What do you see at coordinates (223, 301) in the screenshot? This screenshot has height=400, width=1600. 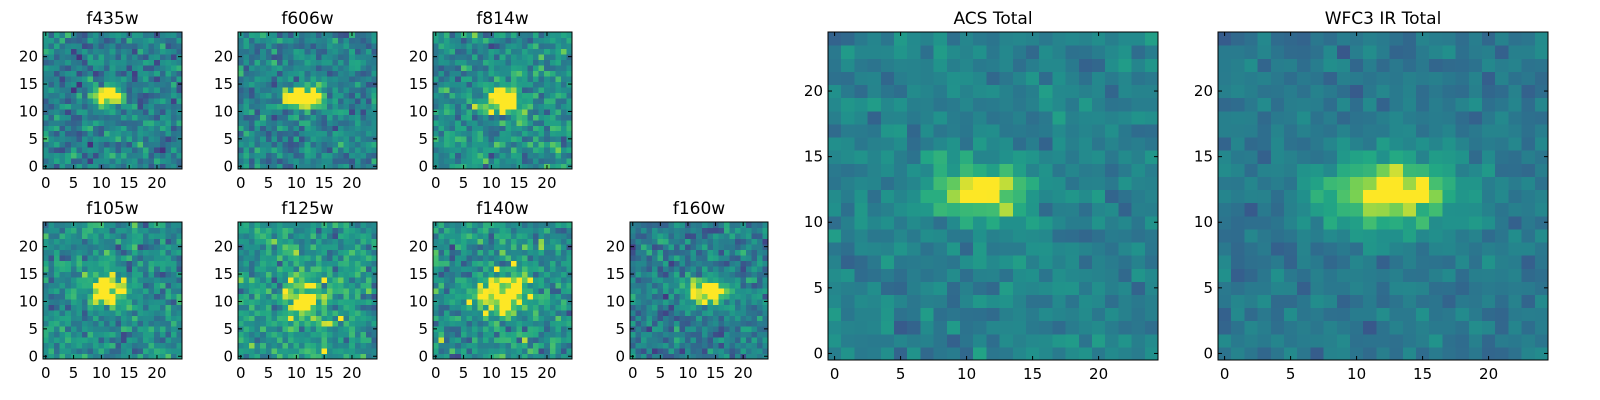 I see `y-tick-label: 10` at bounding box center [223, 301].